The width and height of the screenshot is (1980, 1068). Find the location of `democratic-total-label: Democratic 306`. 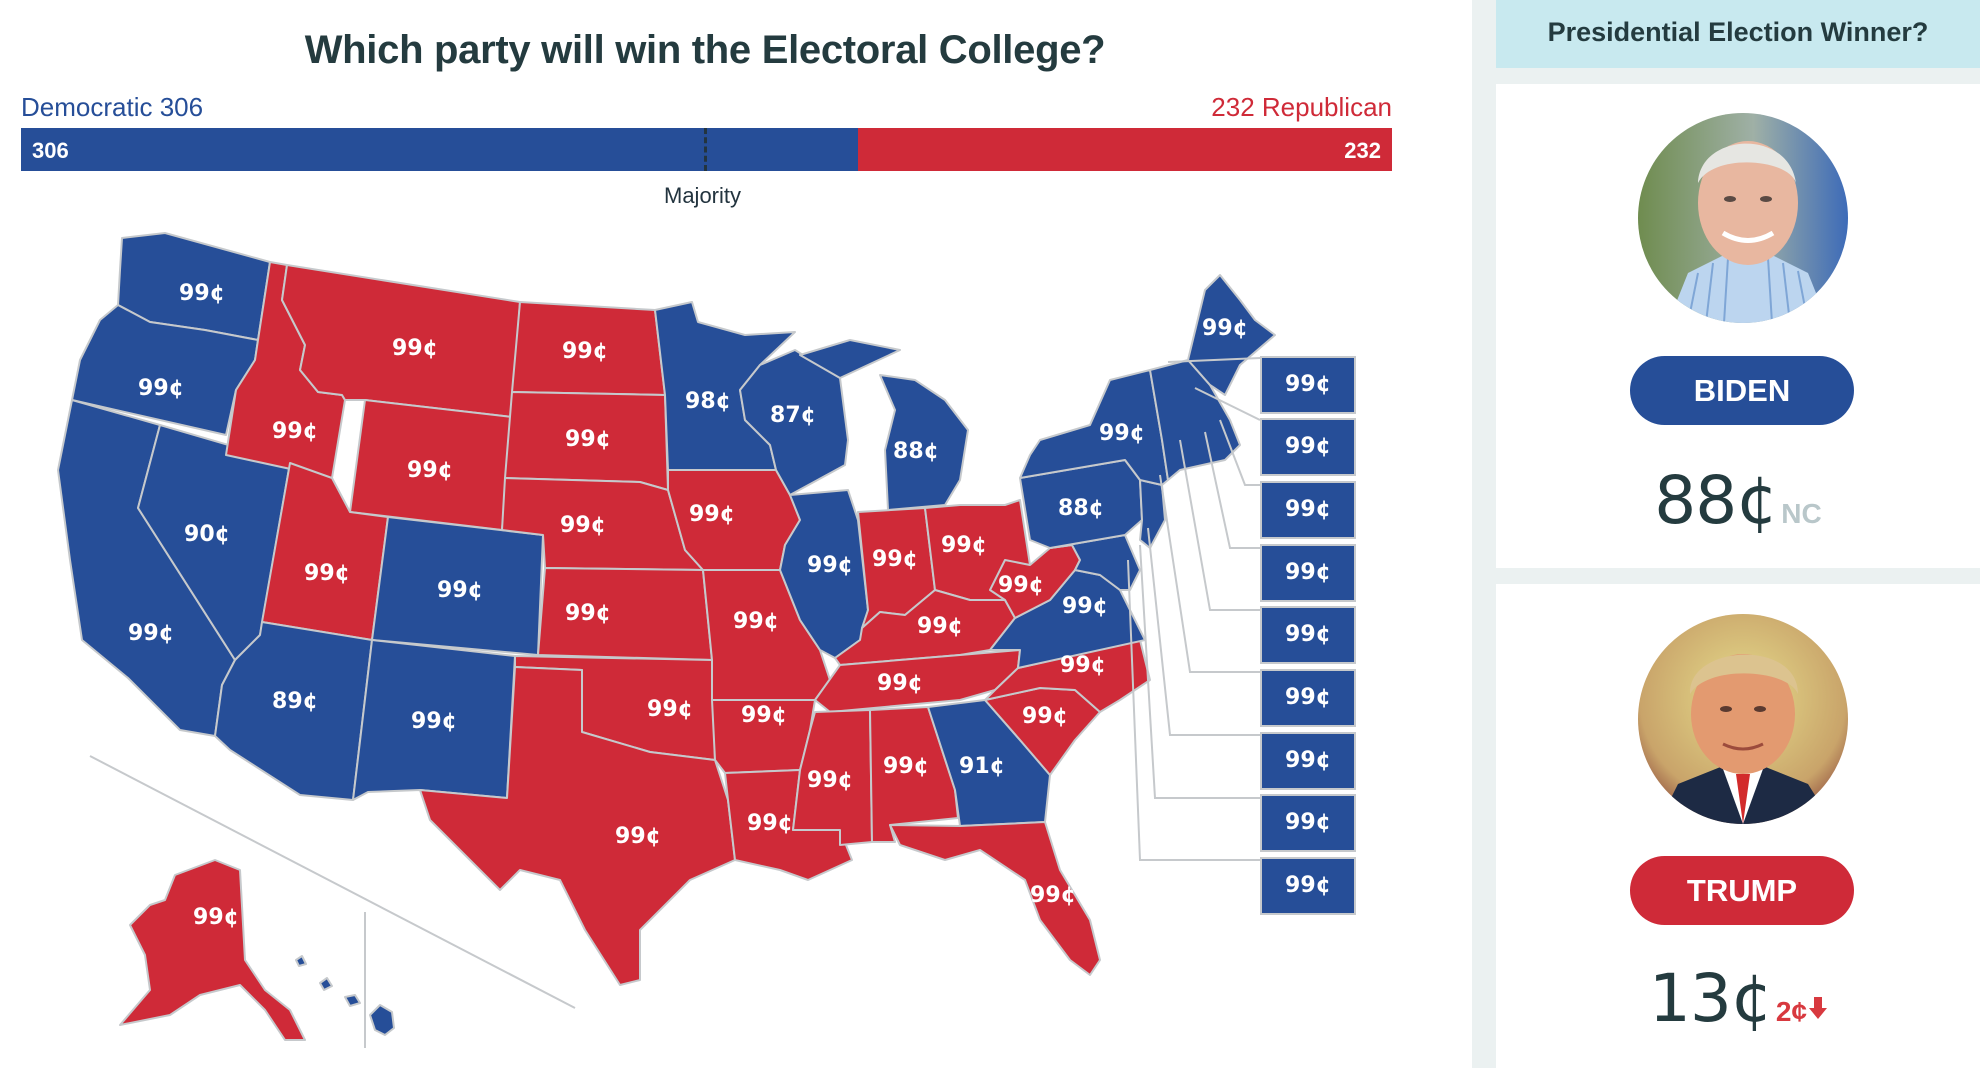

democratic-total-label: Democratic 306 is located at coordinates (112, 107).